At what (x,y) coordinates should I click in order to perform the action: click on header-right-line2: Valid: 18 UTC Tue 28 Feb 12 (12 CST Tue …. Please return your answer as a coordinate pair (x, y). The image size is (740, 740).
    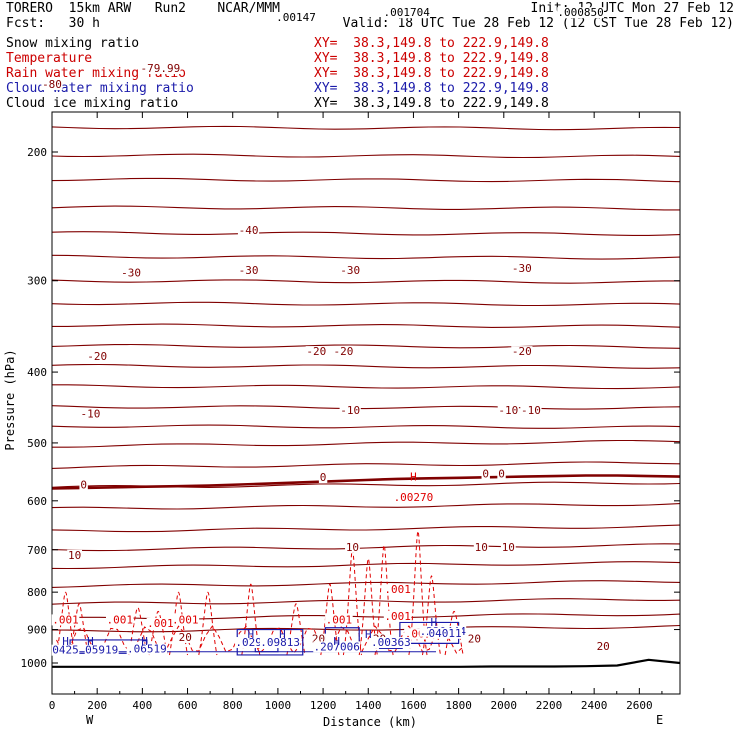
    Looking at the image, I should click on (538, 23).